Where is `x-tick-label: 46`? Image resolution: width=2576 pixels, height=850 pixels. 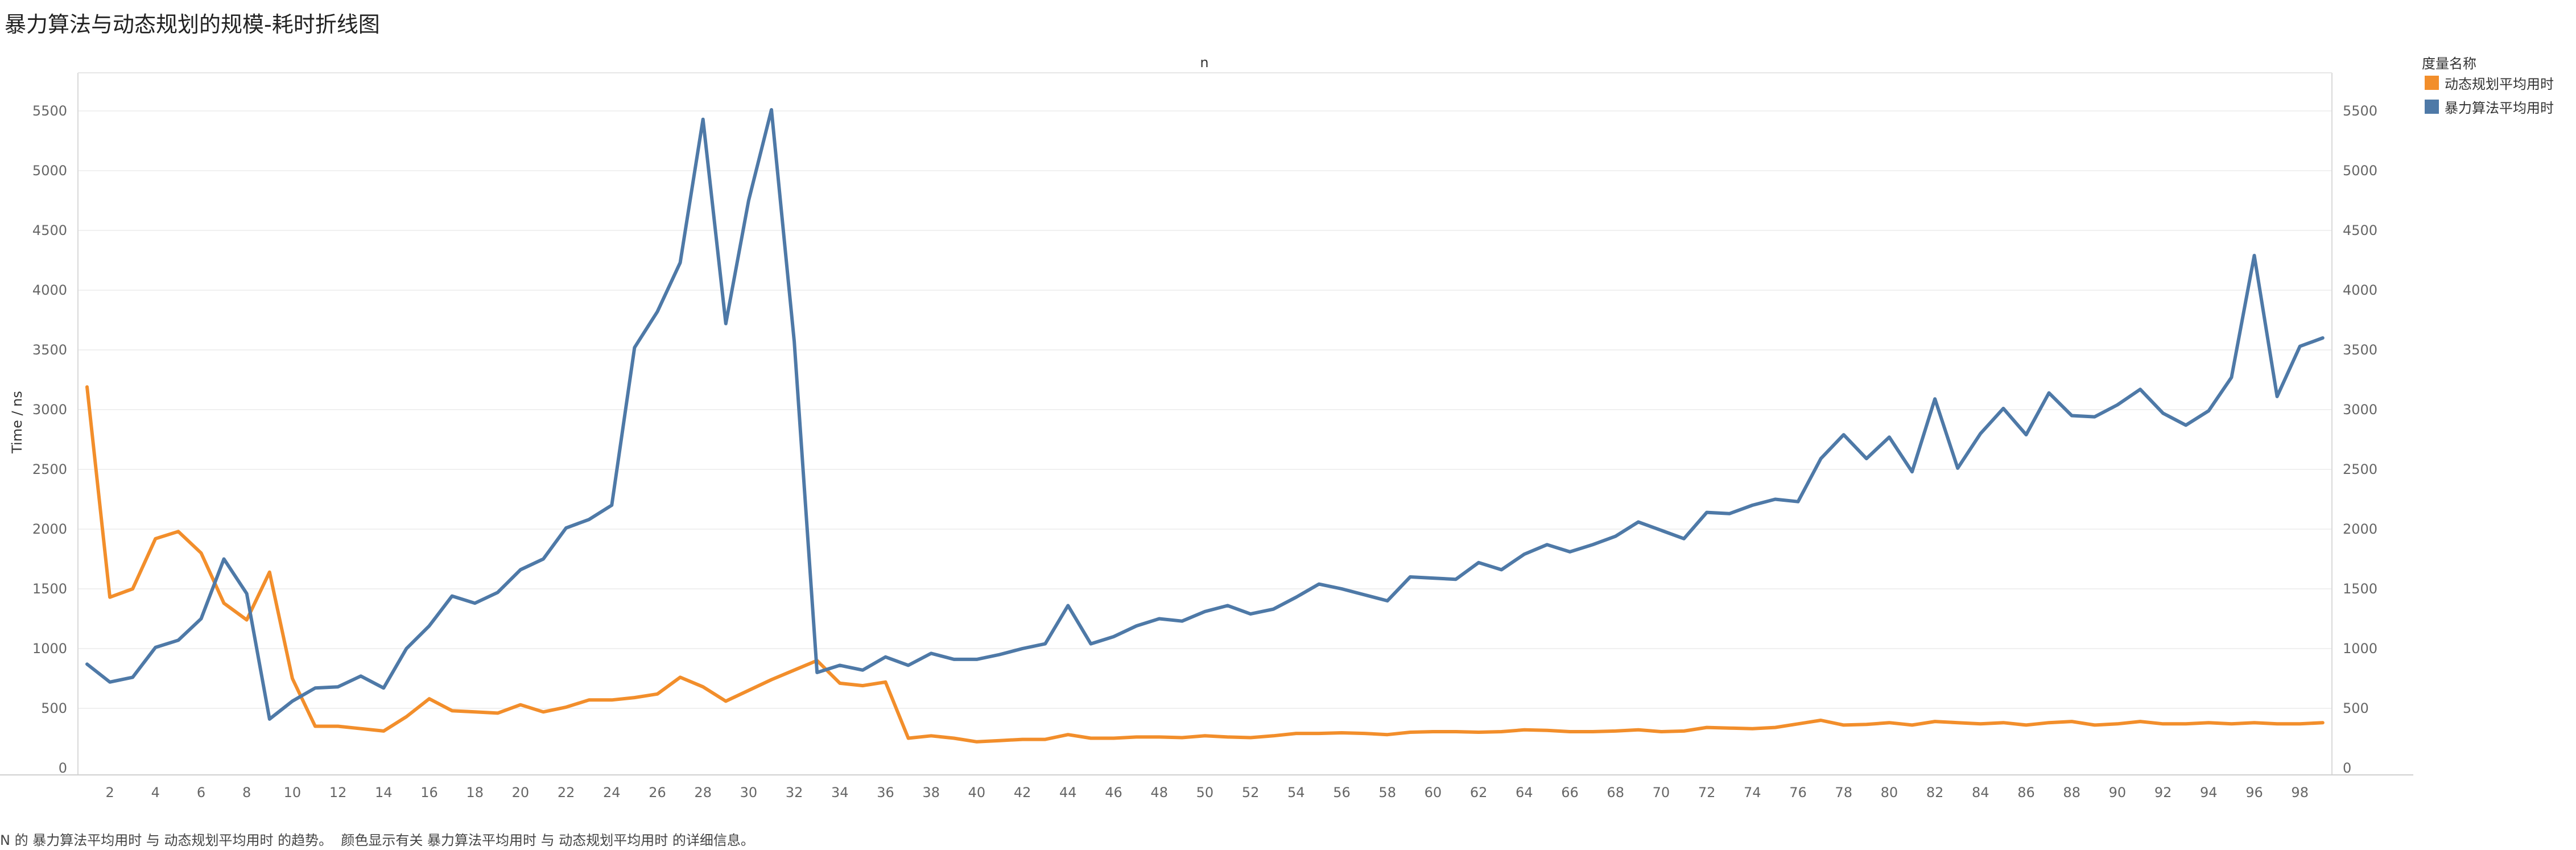
x-tick-label: 46 is located at coordinates (1114, 793).